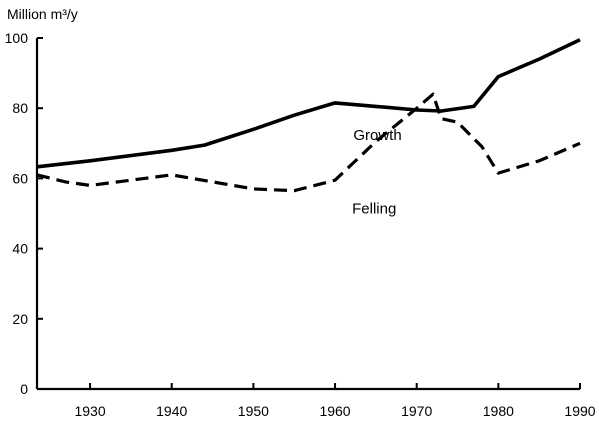  What do you see at coordinates (20, 319) in the screenshot?
I see `y-tick-label: 20` at bounding box center [20, 319].